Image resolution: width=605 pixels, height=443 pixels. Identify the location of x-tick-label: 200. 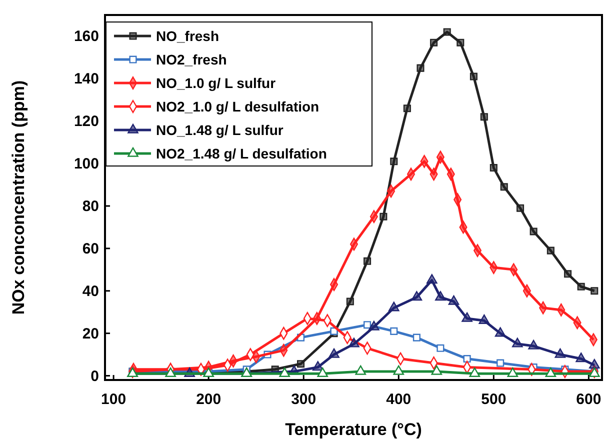
(209, 399).